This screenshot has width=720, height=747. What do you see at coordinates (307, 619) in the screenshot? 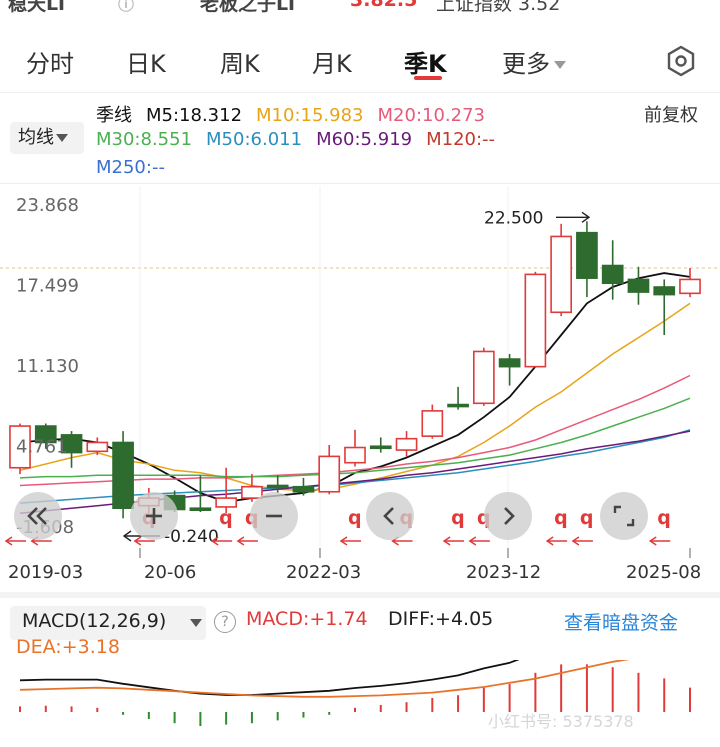
I see `macd-value: MACD:+1.74` at bounding box center [307, 619].